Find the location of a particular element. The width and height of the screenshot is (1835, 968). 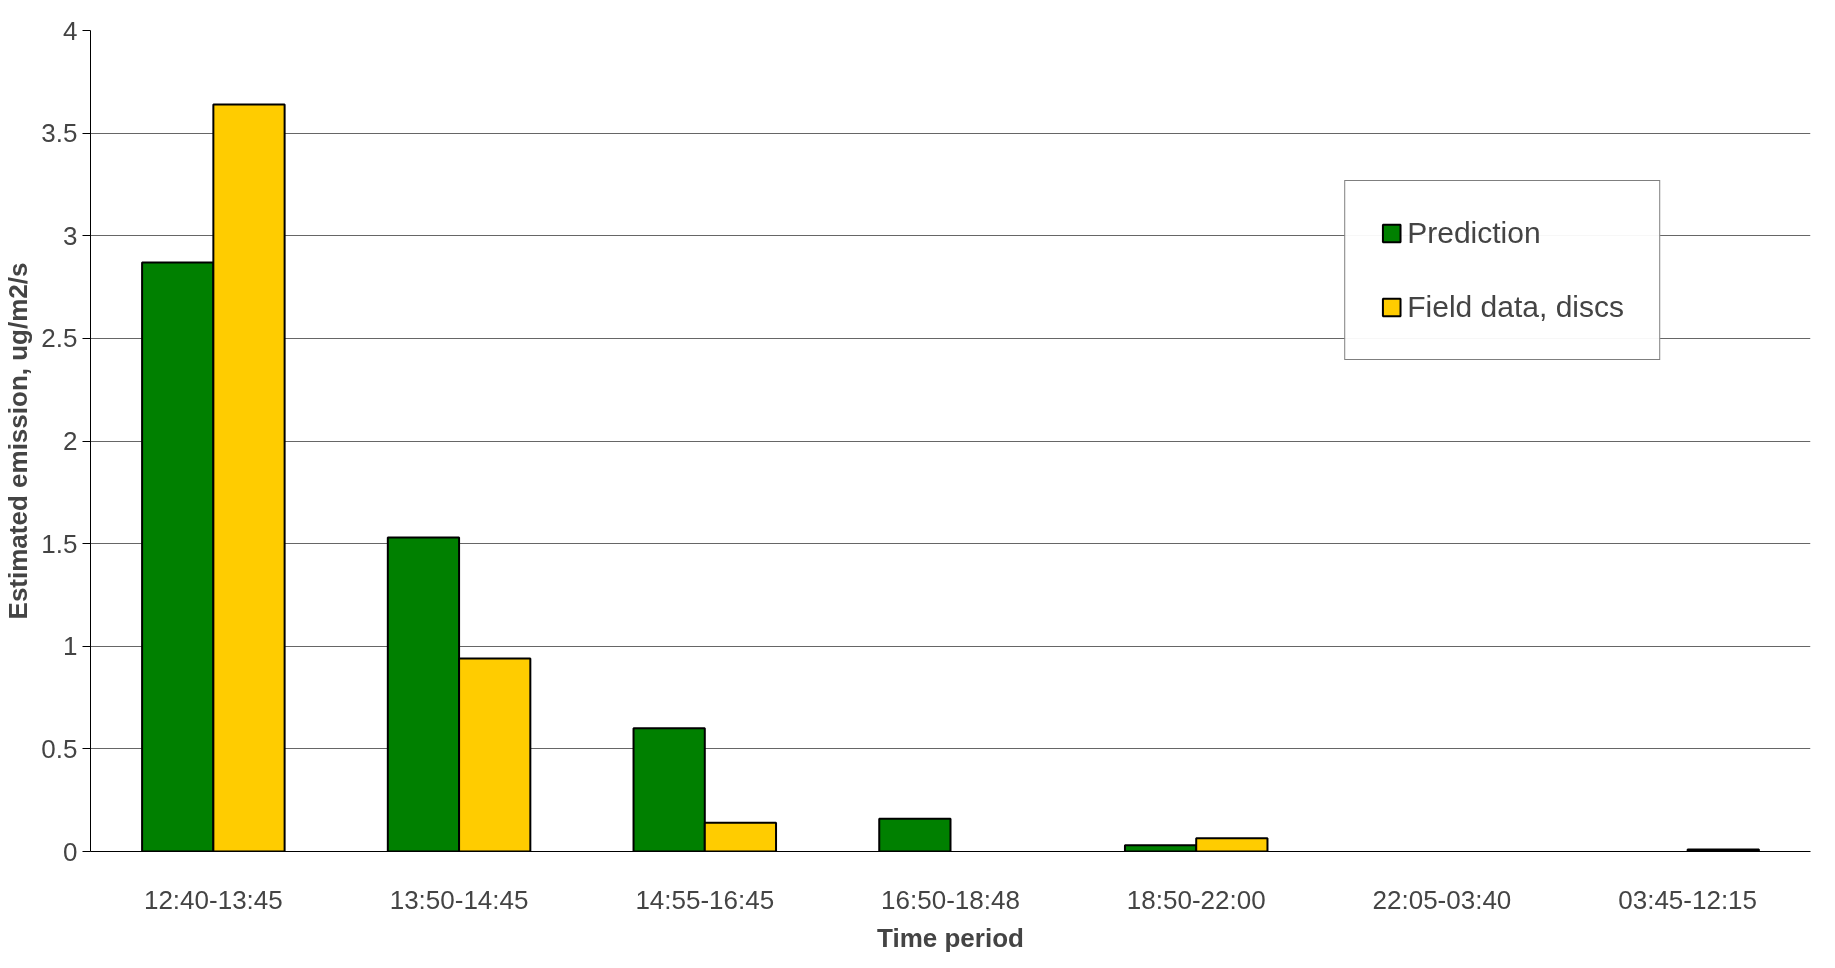

x-tick-label: 12:40-13:45 is located at coordinates (213, 899).